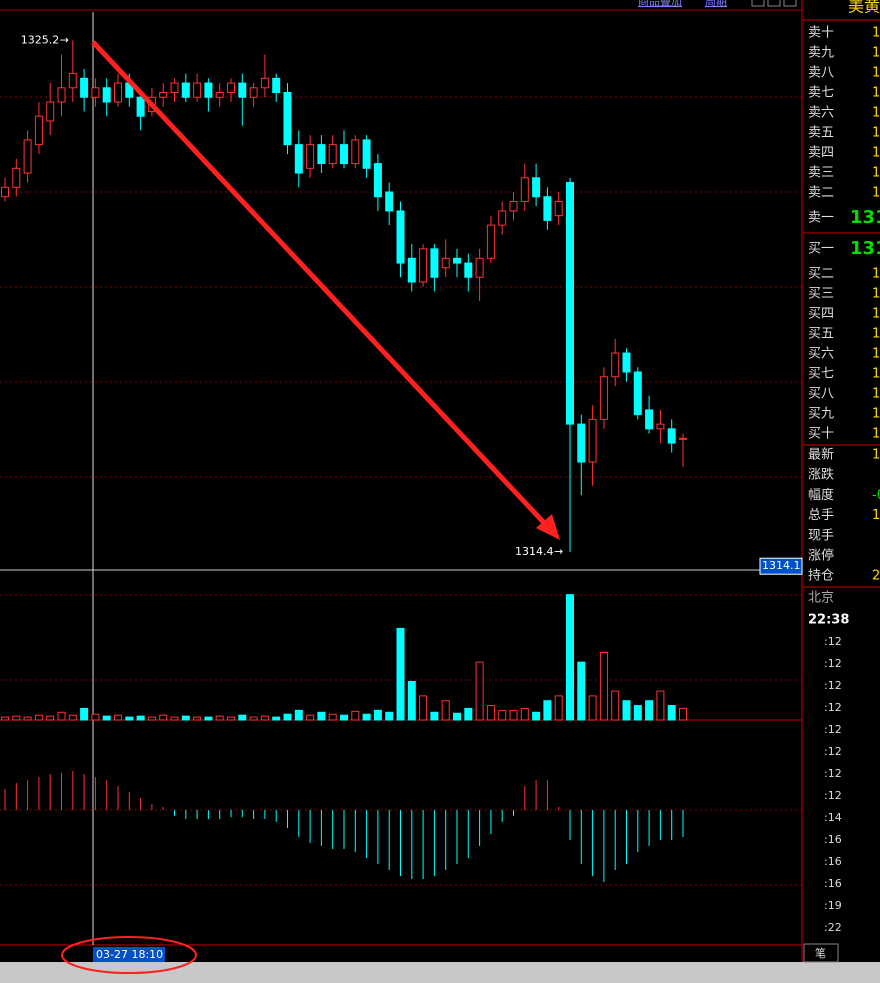  Describe the element at coordinates (821, 193) in the screenshot. I see `quote-label: 卖二` at that location.